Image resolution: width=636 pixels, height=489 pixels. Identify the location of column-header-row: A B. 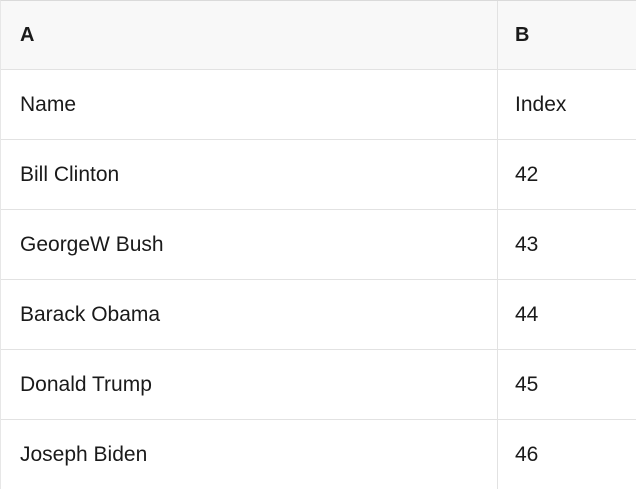
(318, 35).